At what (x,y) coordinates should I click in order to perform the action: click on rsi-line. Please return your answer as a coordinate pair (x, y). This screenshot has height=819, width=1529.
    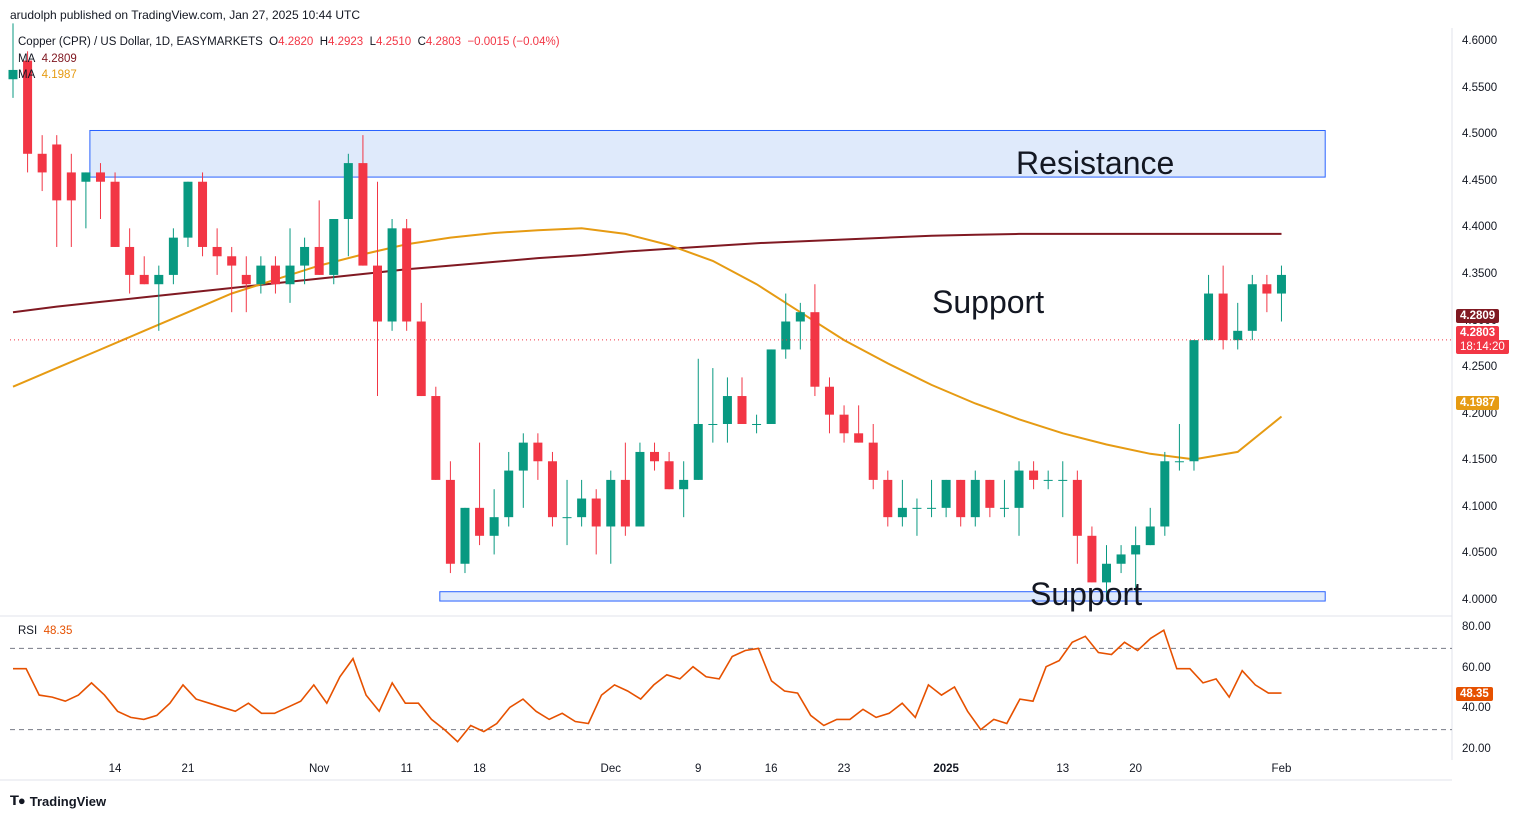
    Looking at the image, I should click on (647, 685).